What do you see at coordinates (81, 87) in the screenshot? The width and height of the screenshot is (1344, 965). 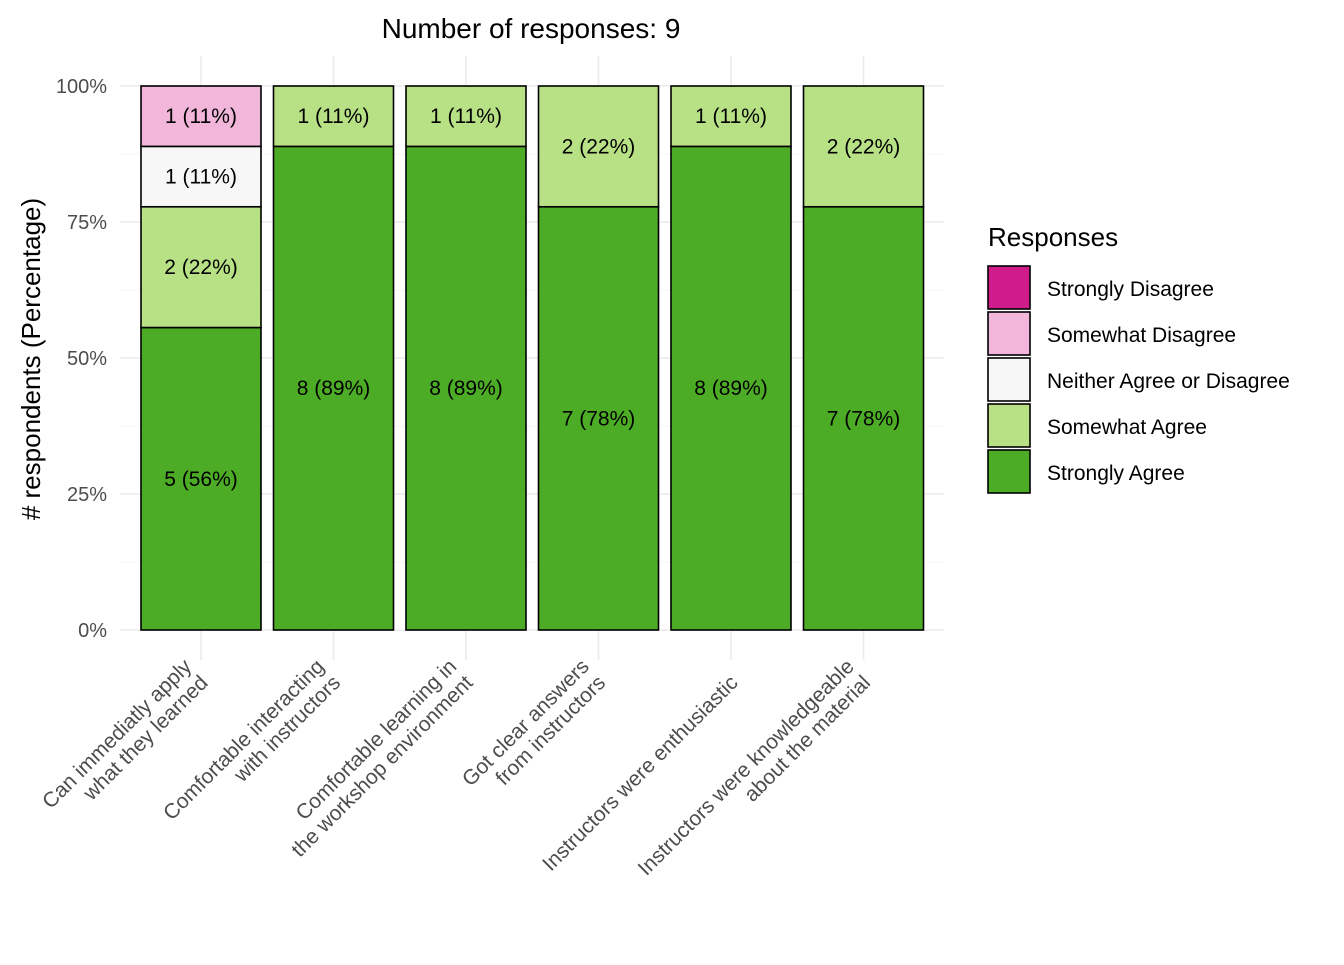 I see `y-tick-label: 100%` at bounding box center [81, 87].